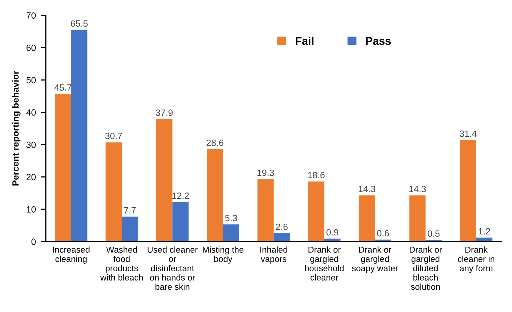  What do you see at coordinates (173, 268) in the screenshot?
I see `x-tick-label: Used cleaner or disinfectant on hands or bare skin` at bounding box center [173, 268].